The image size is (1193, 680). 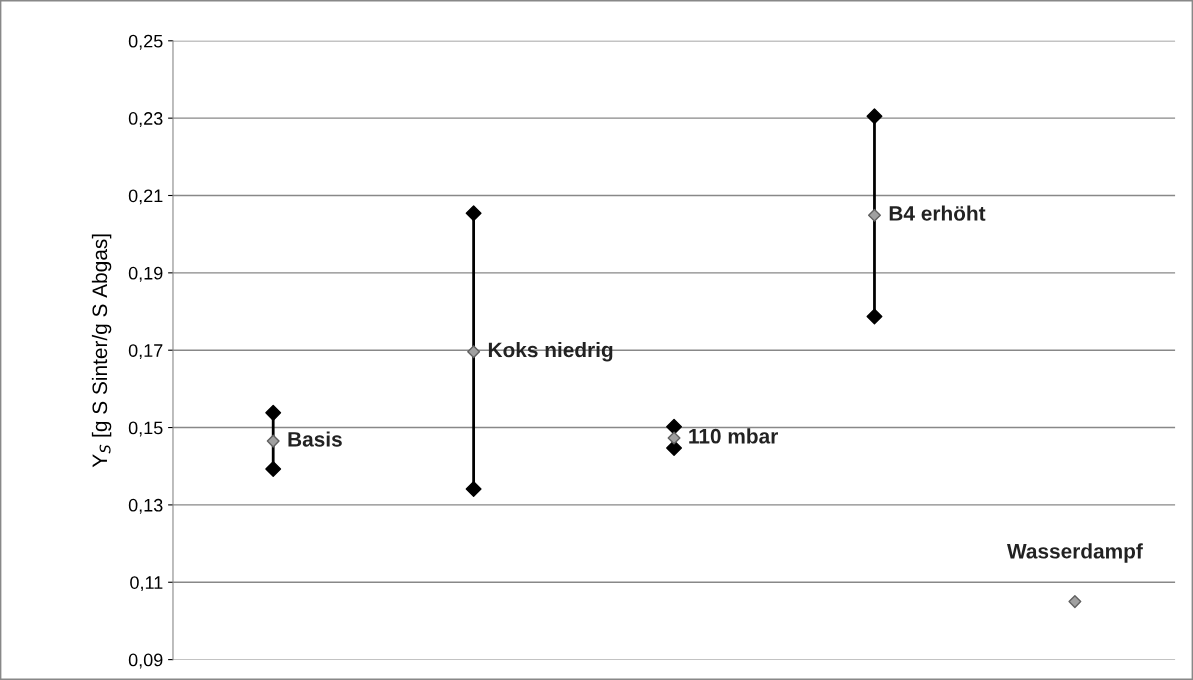 I want to click on y-tick-label: 0,21, so click(x=145, y=197).